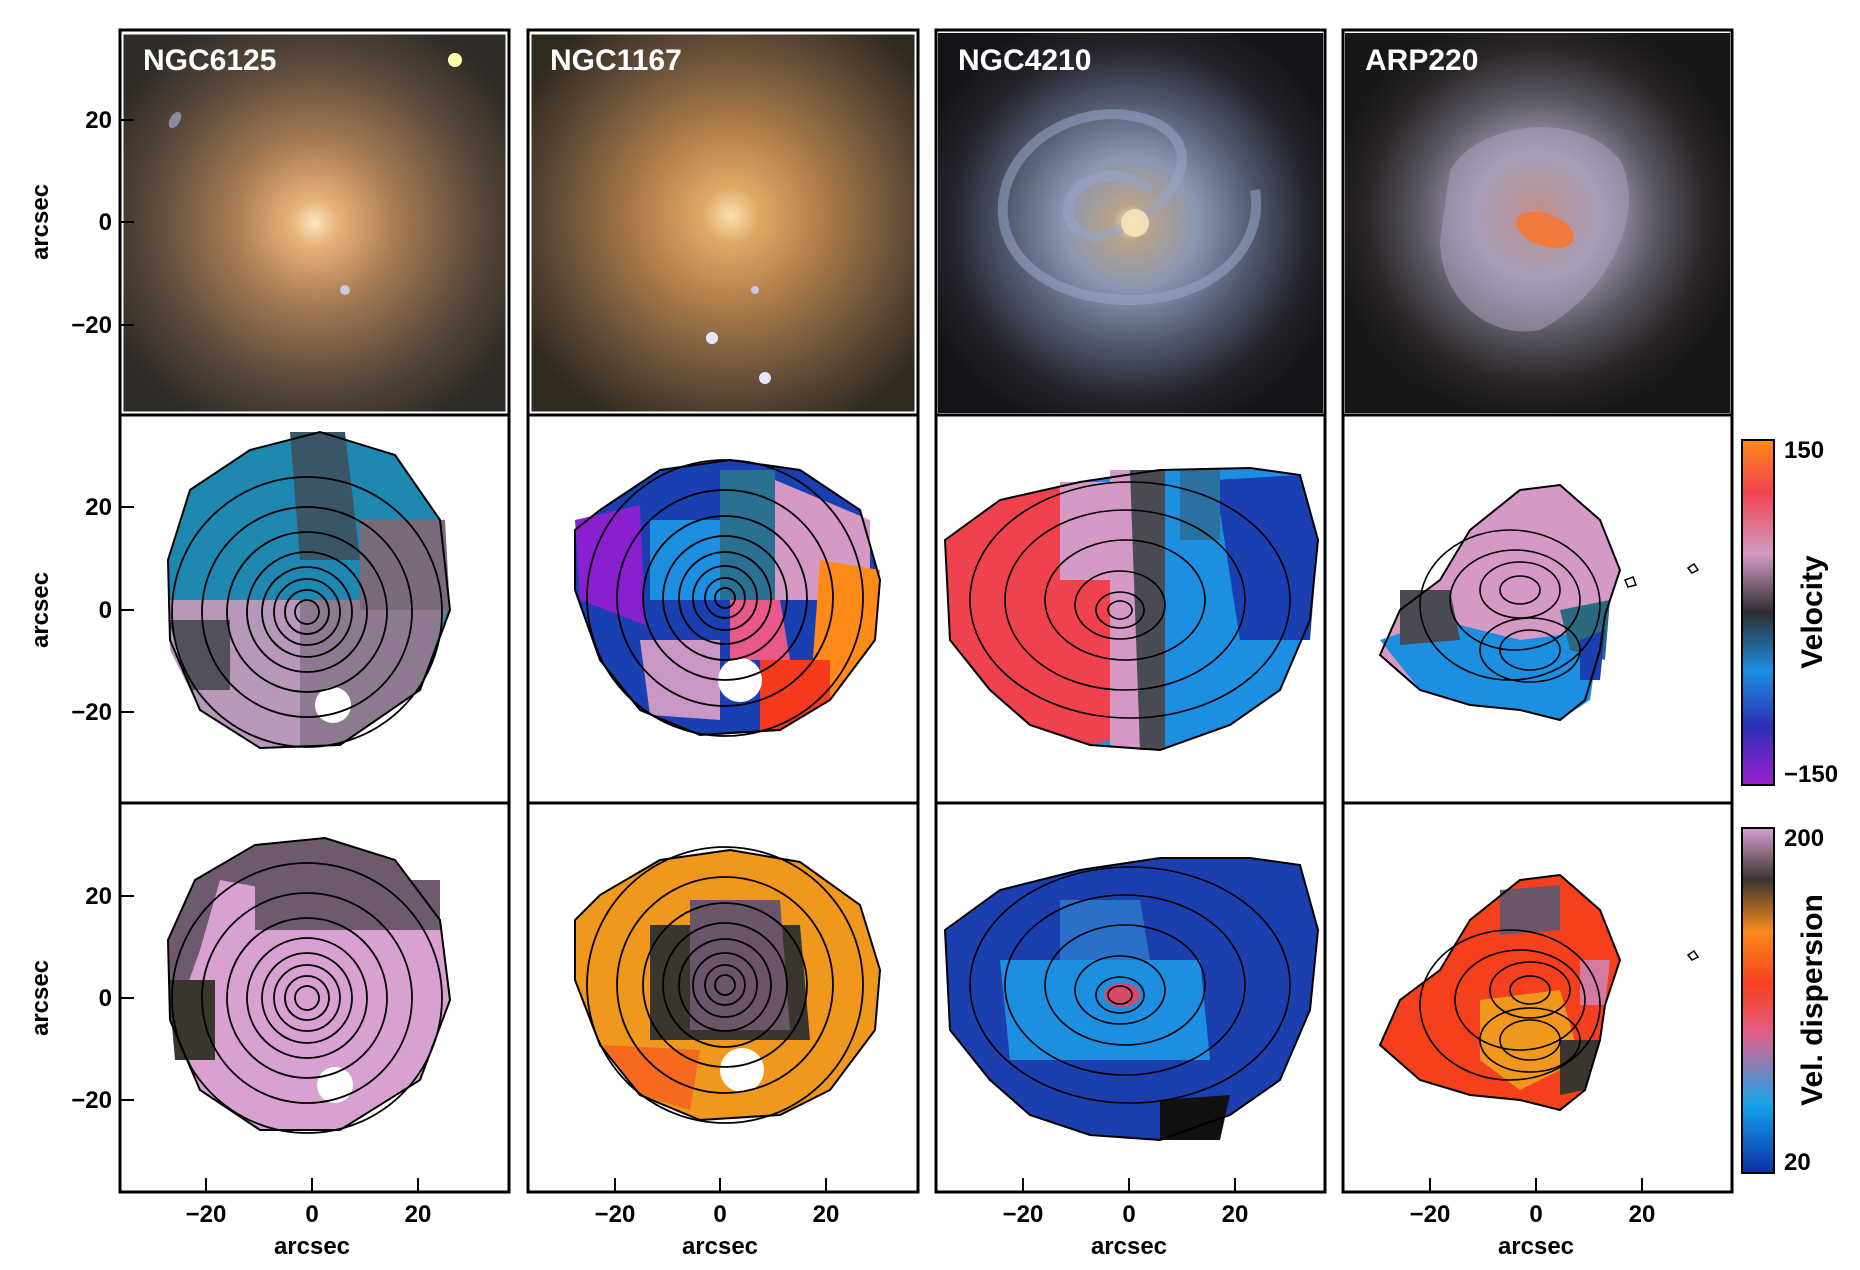  What do you see at coordinates (314, 223) in the screenshot?
I see `image-panel-ngc6125` at bounding box center [314, 223].